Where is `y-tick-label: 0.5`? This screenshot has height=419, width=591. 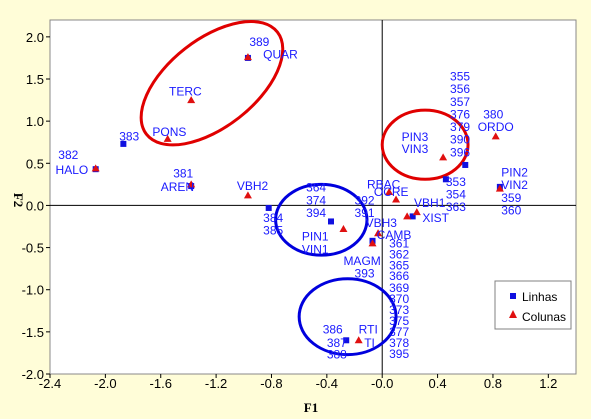 y-tick-label: 0.5 is located at coordinates (35, 163).